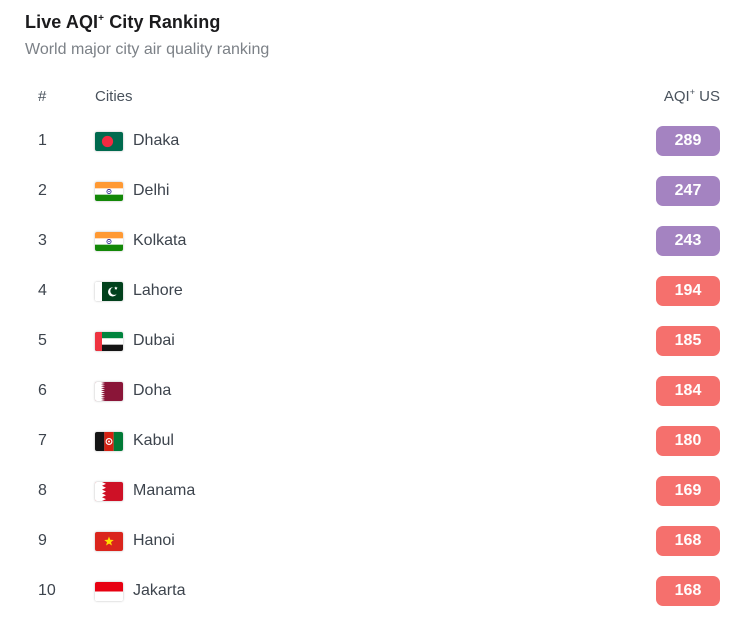  I want to click on city-cell: Hanoi, so click(367, 541).